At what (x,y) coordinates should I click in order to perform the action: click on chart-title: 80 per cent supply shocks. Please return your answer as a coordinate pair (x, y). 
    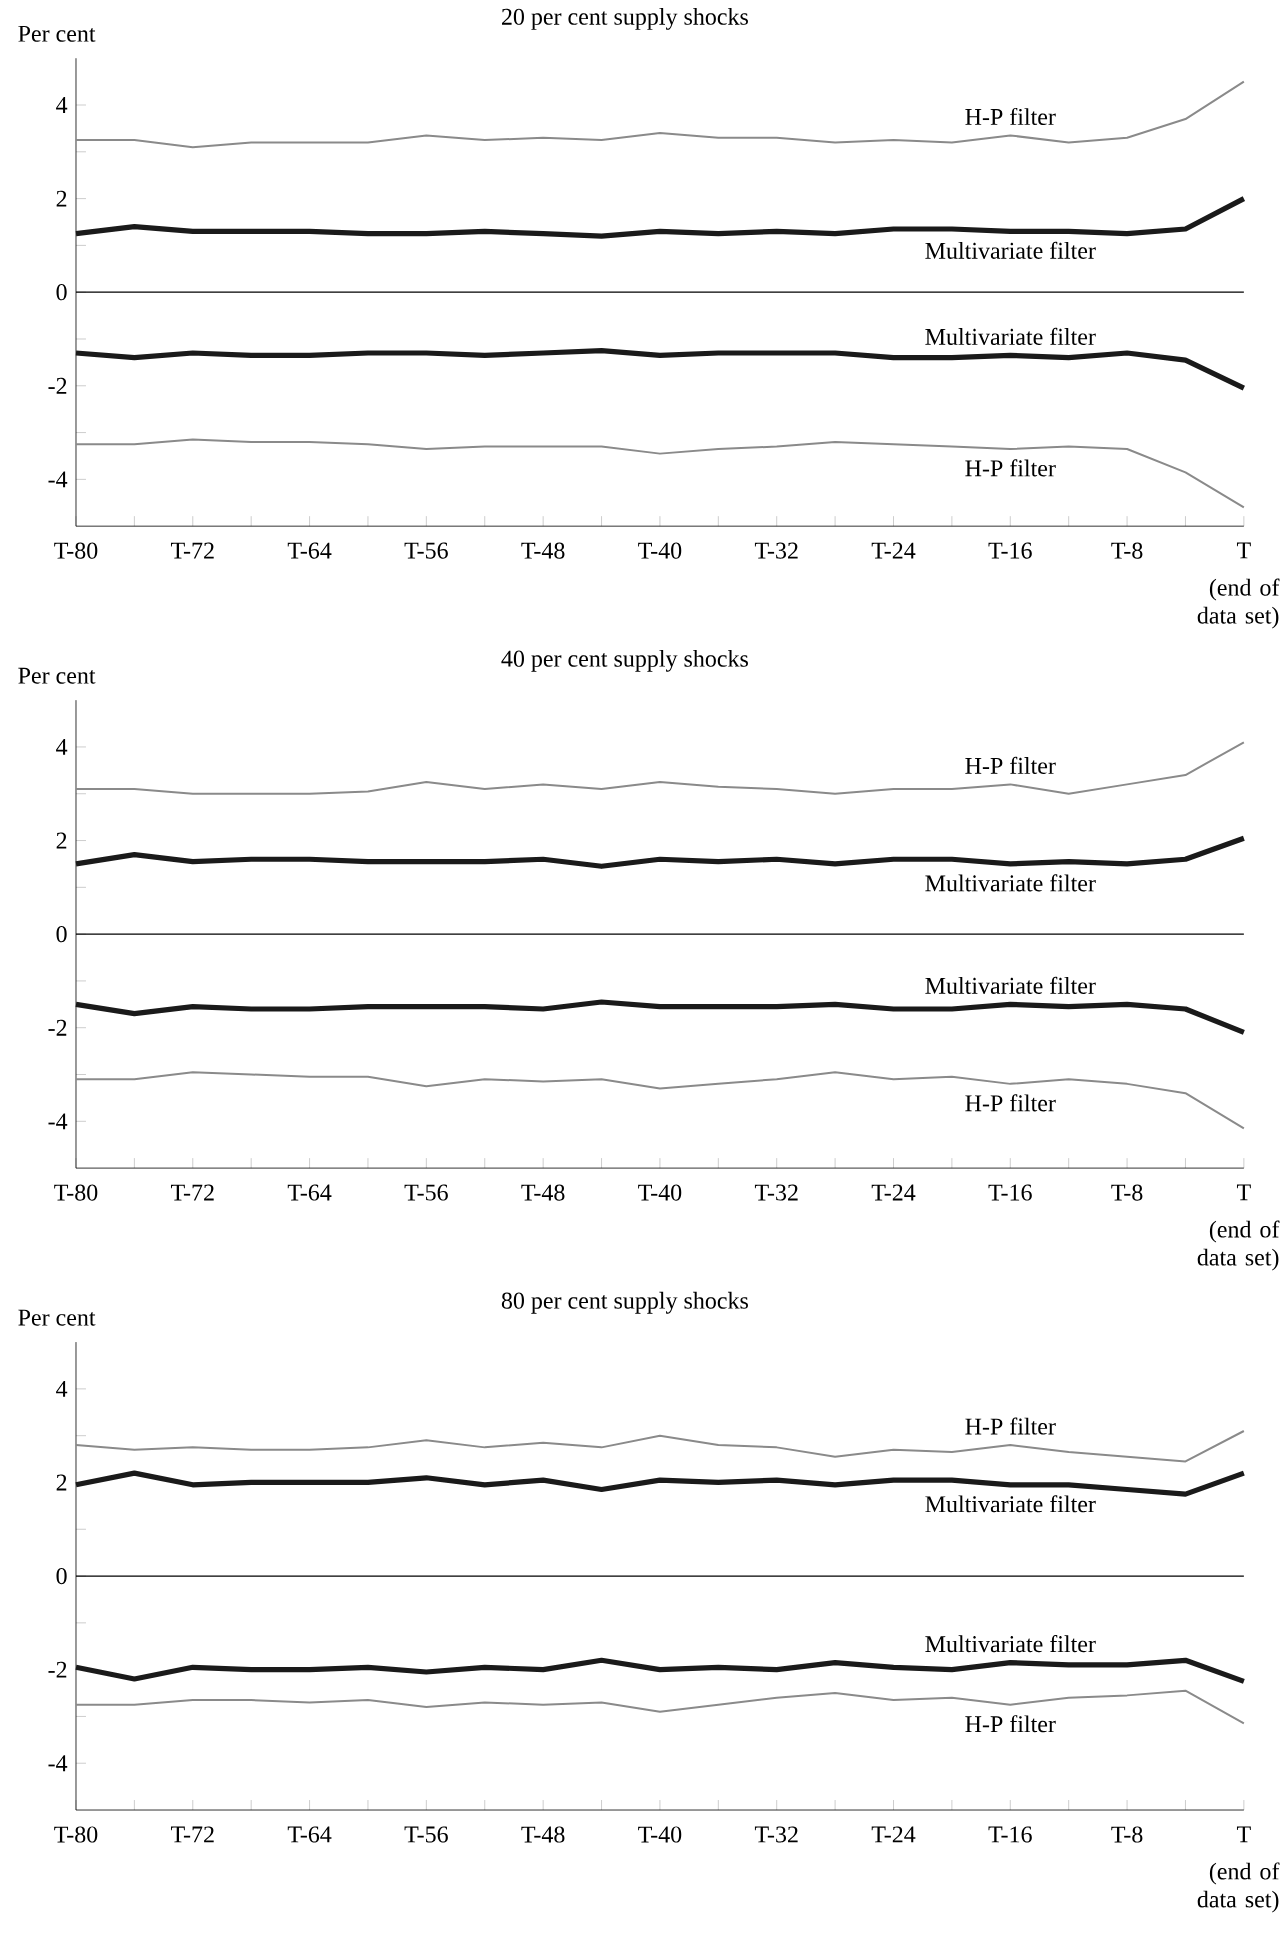
    Looking at the image, I should click on (624, 1302).